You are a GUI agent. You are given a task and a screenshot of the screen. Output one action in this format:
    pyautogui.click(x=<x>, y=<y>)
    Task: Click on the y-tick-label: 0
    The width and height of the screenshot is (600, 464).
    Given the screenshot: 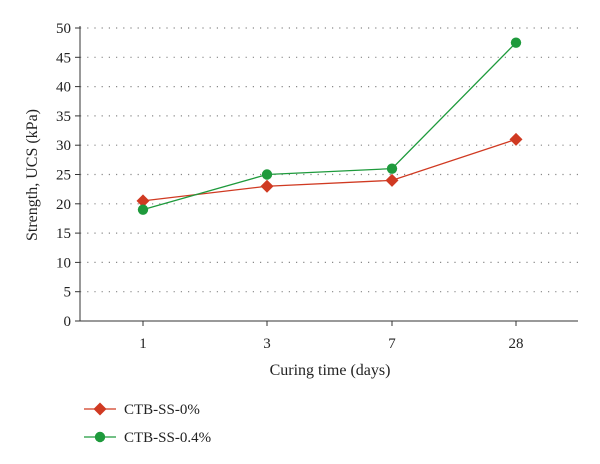 What is the action you would take?
    pyautogui.click(x=68, y=322)
    